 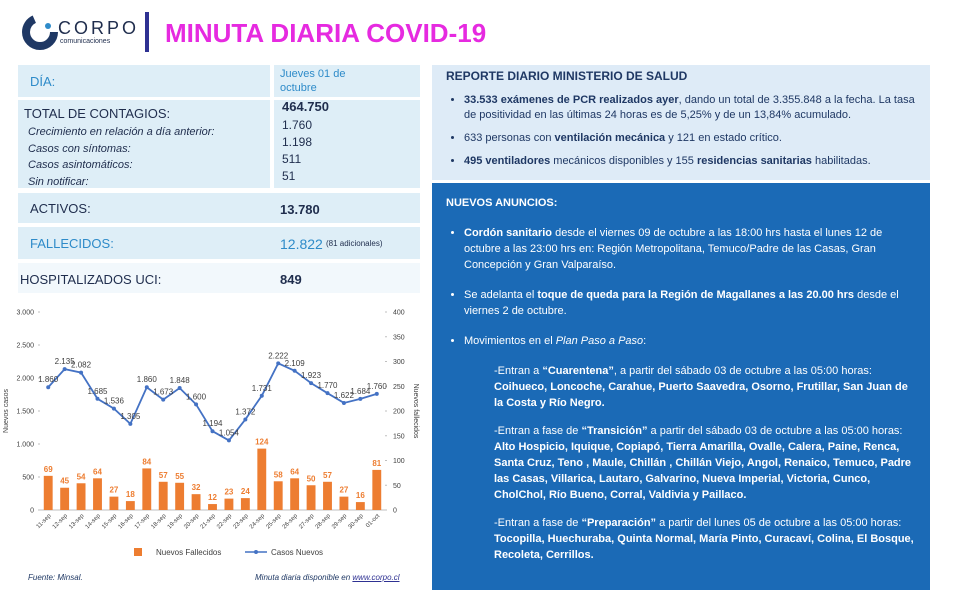 I want to click on emph: residencias sanitarias, so click(x=754, y=161).